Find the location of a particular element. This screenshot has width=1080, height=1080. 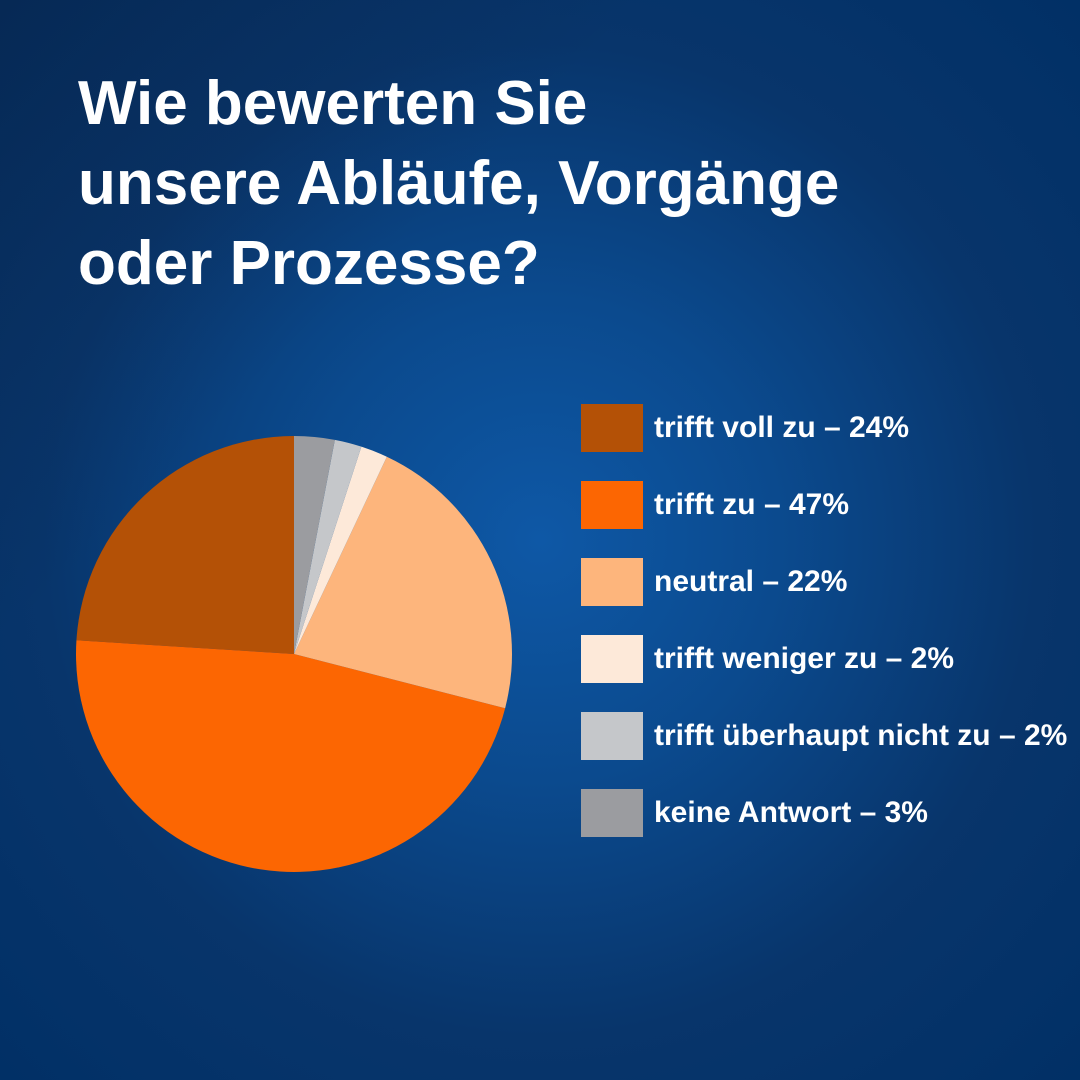

legend-label-trifft-weniger-zu: trifft weniger zu – 2% is located at coordinates (804, 658).